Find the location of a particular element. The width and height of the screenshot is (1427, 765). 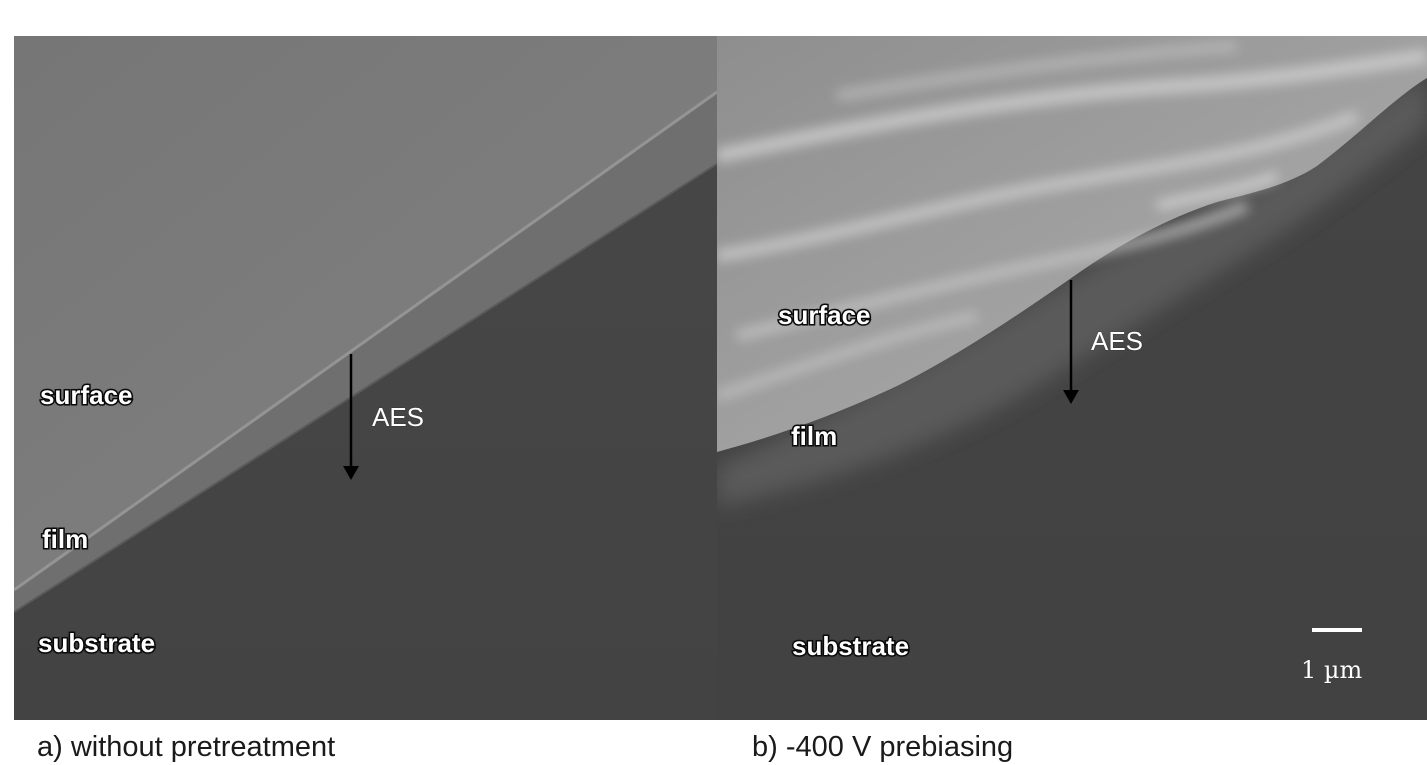

caption-a: a) without pretreatment is located at coordinates (186, 747).